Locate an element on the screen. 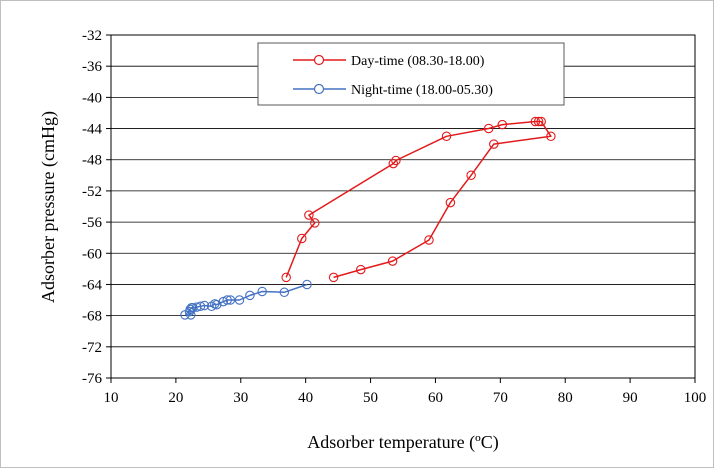  y-tick-label: -36 is located at coordinates (92, 67).